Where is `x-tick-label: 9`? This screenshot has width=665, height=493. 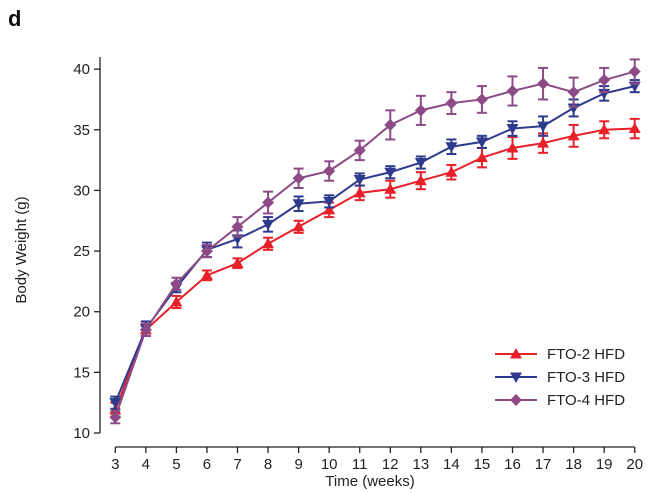
x-tick-label: 9 is located at coordinates (298, 464).